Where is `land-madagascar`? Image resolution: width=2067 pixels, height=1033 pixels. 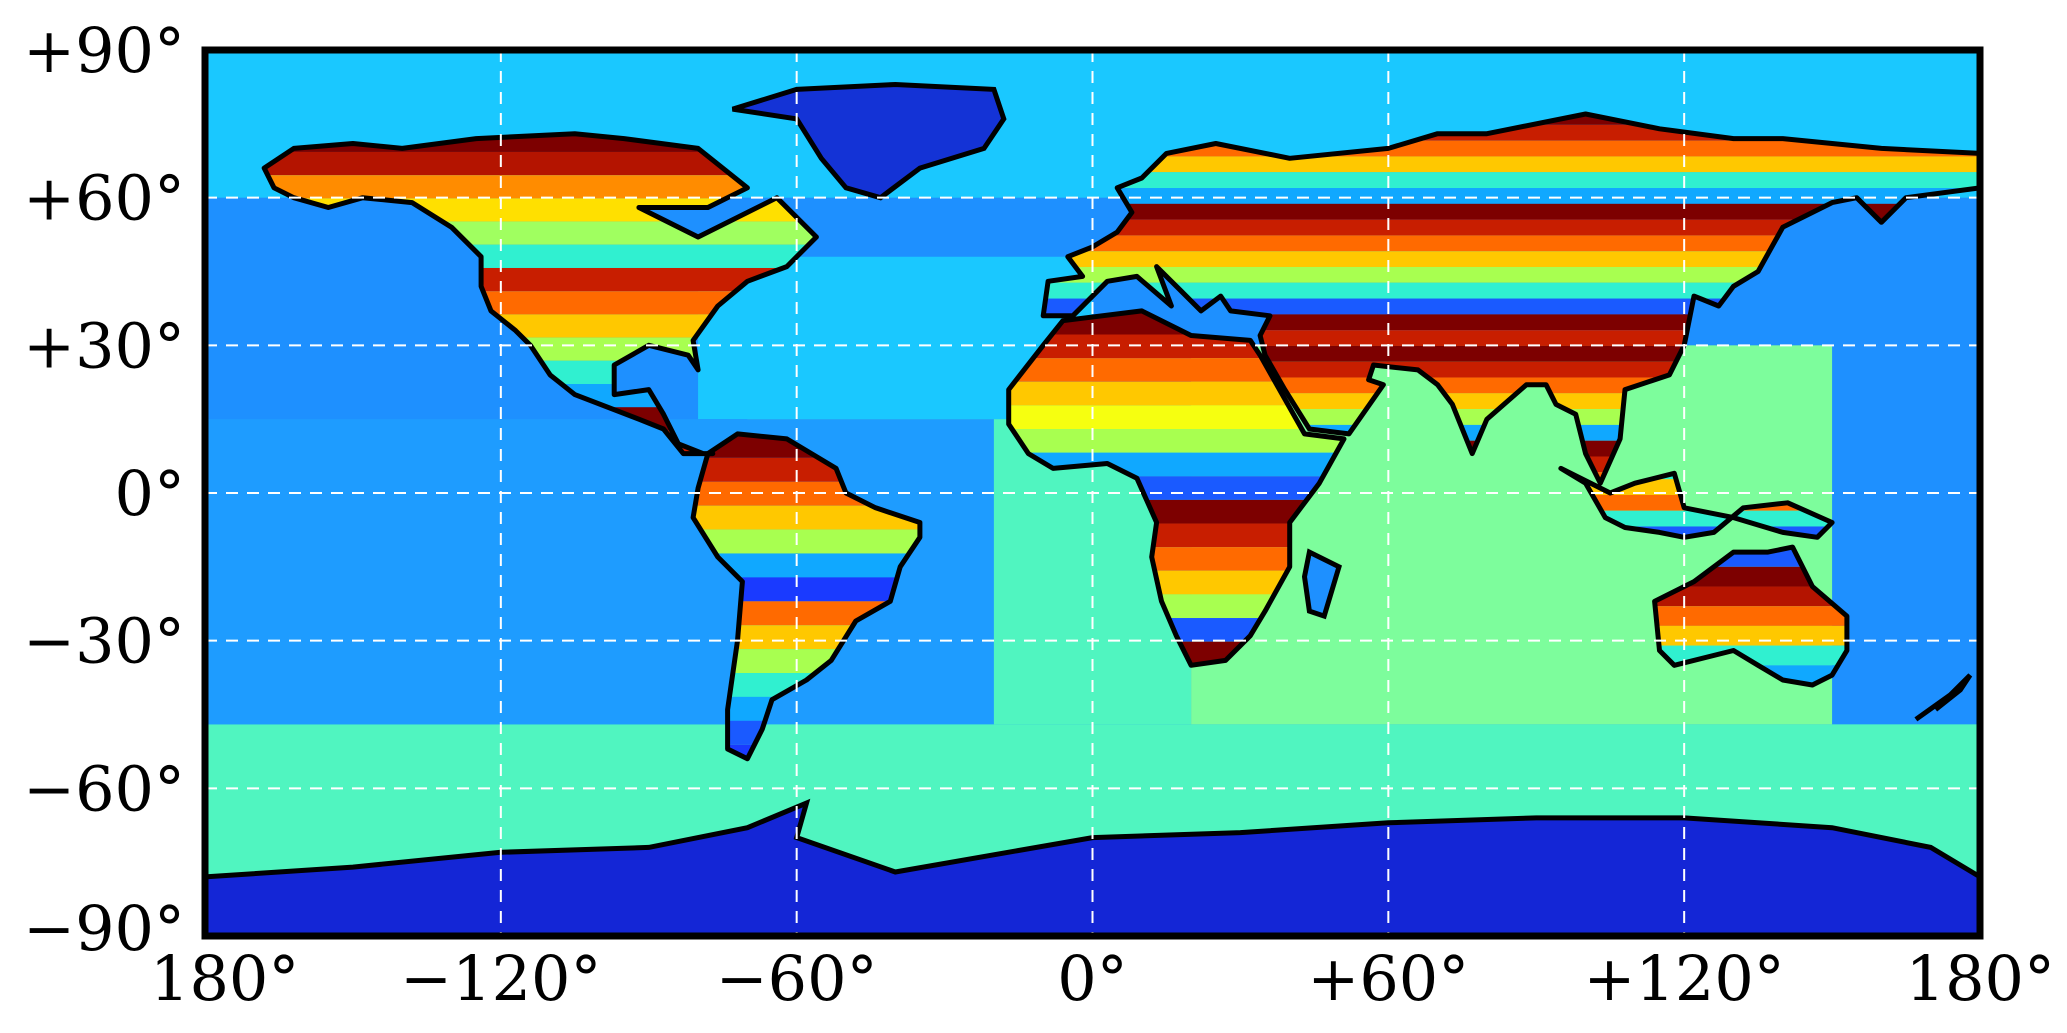
land-madagascar is located at coordinates (1321, 584).